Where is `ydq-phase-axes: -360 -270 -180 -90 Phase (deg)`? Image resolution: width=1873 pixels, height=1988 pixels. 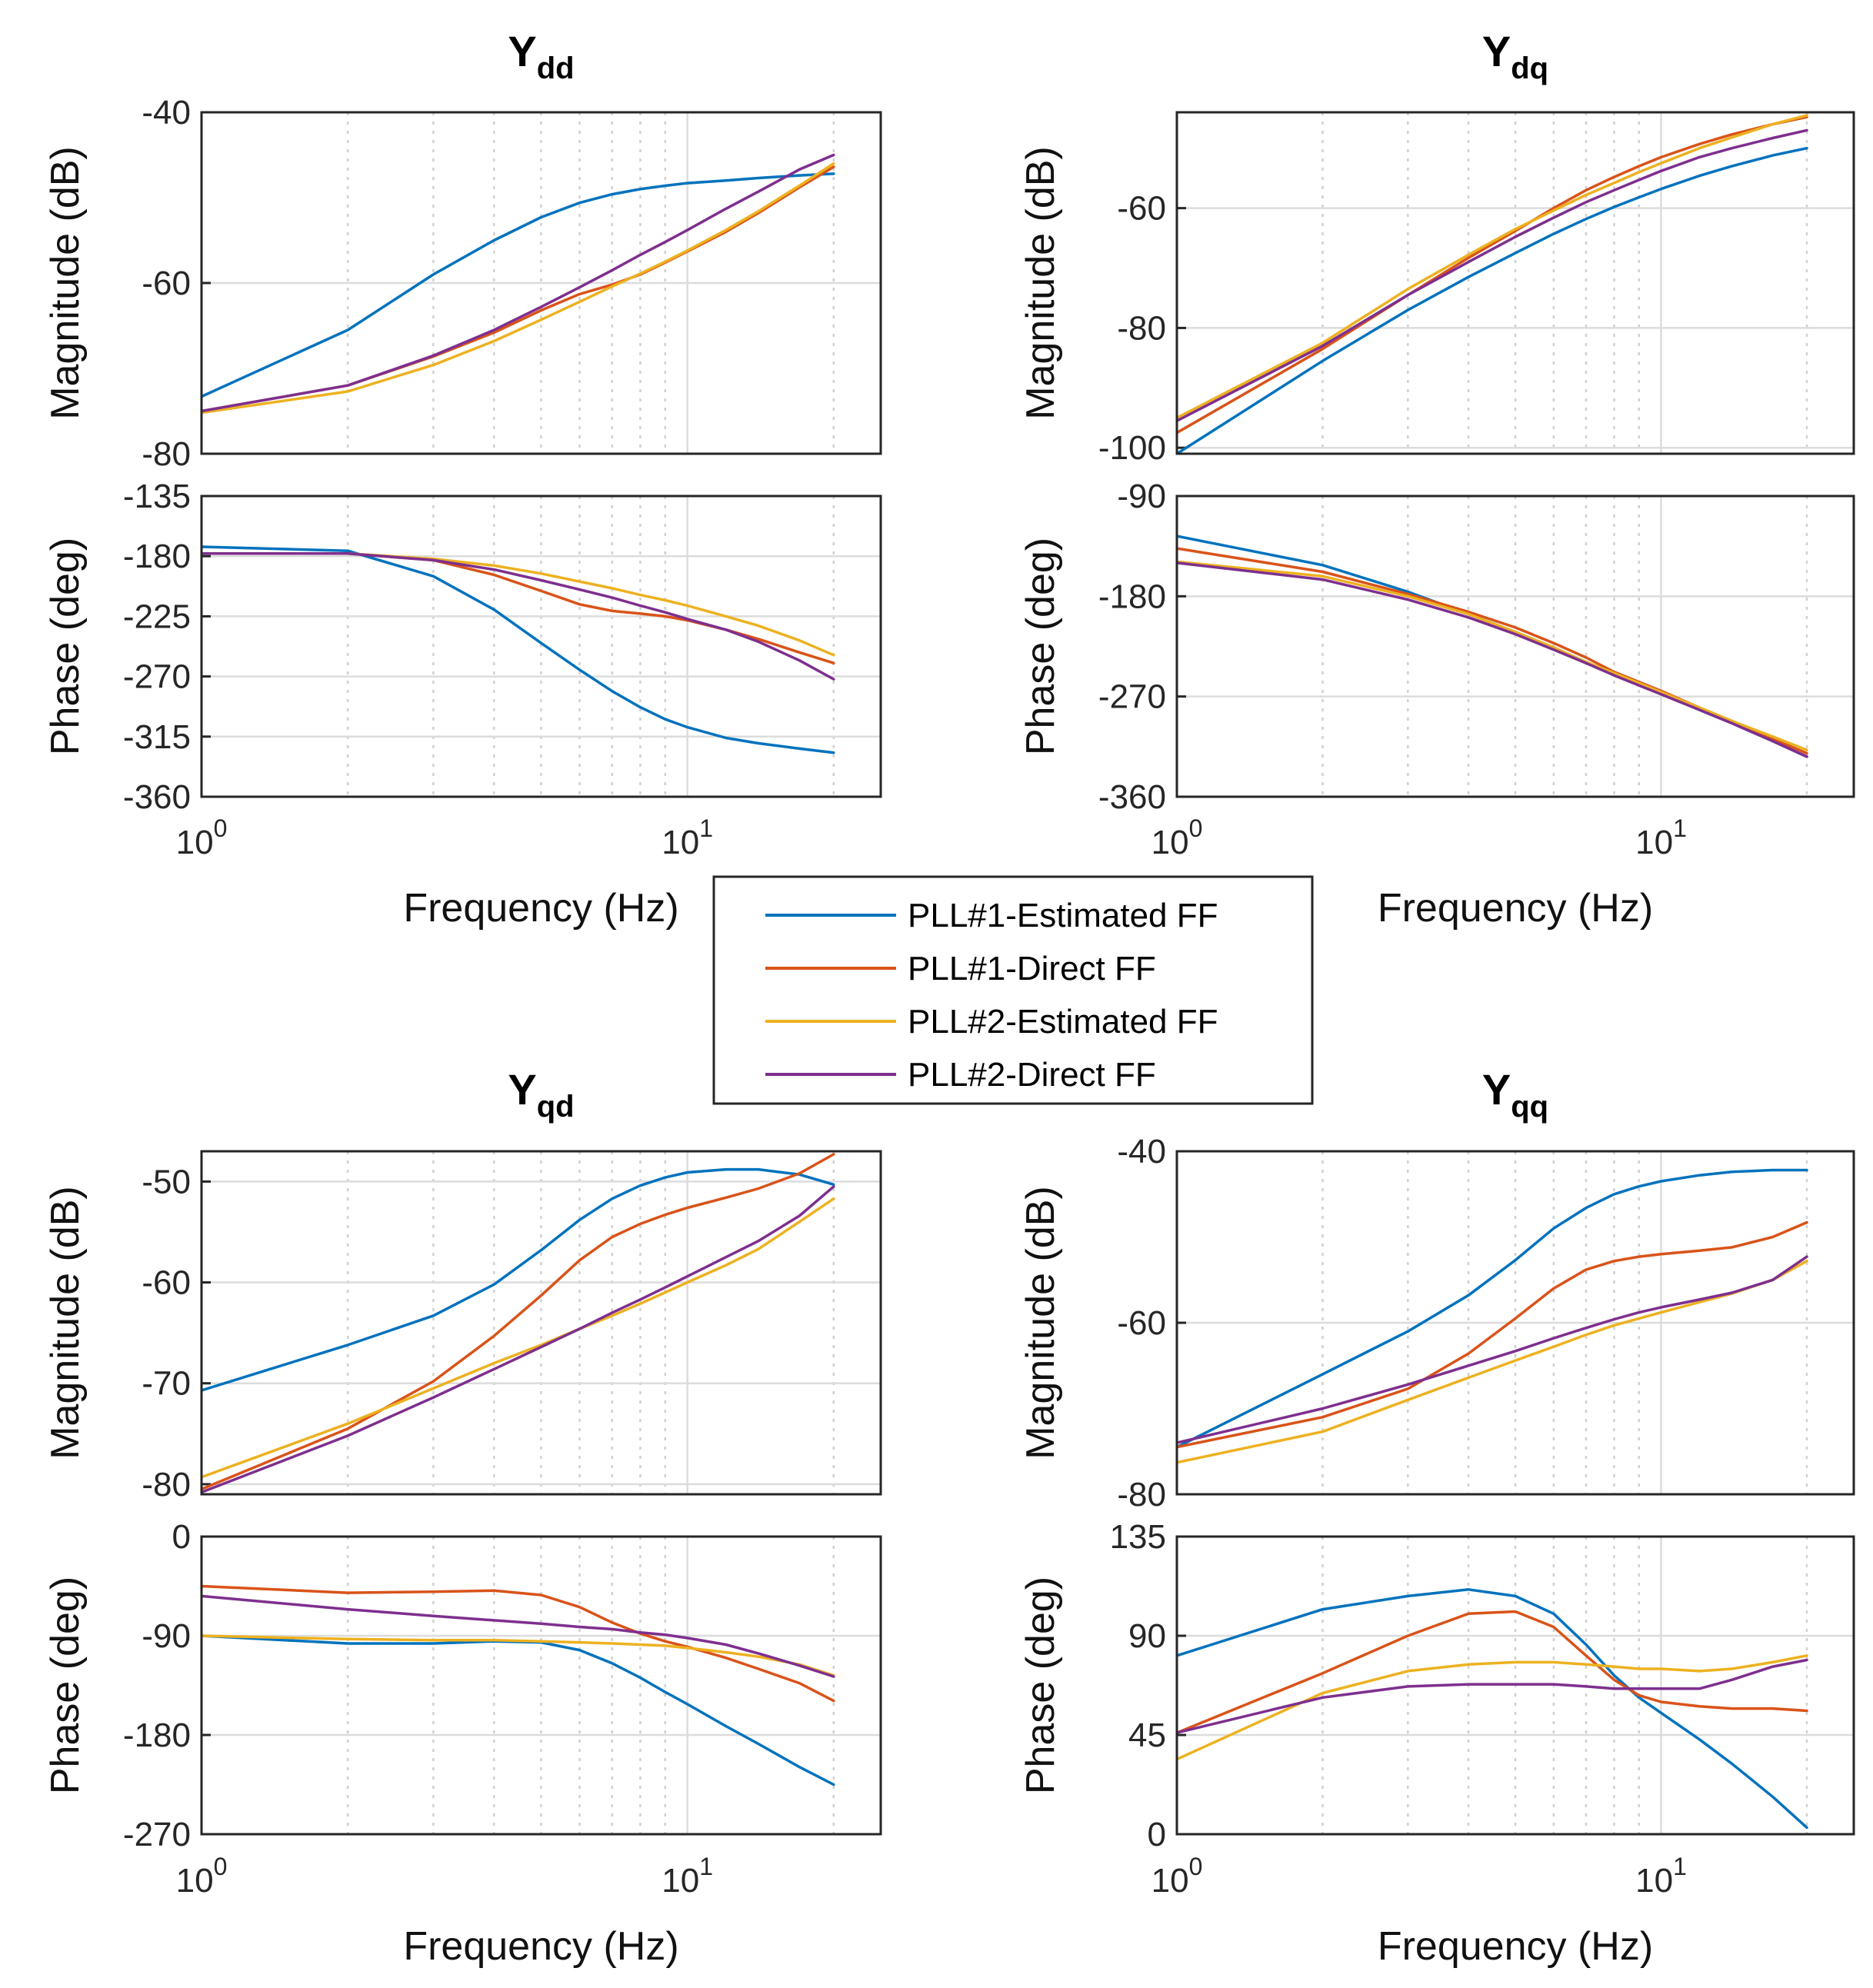 ydq-phase-axes: -360 -270 -180 -90 Phase (deg) is located at coordinates (1436, 647).